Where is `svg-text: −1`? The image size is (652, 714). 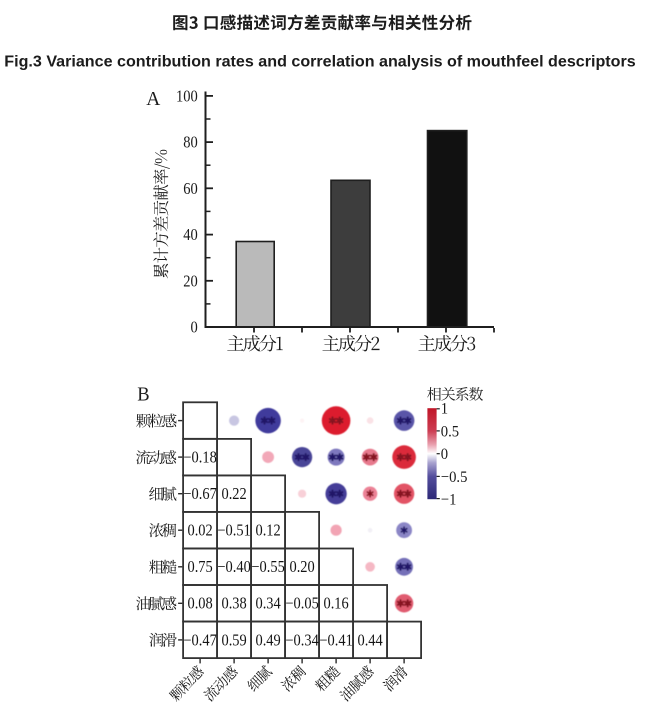 svg-text: −1 is located at coordinates (449, 500).